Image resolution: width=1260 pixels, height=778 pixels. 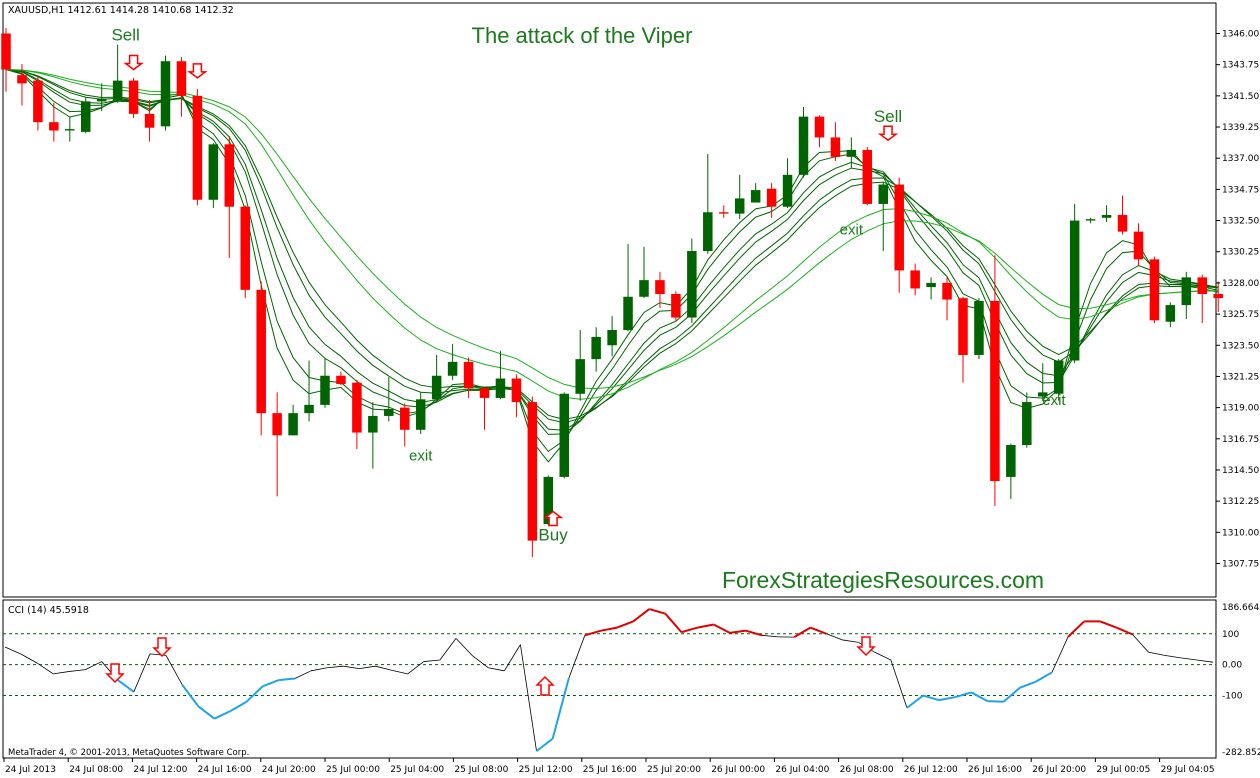 What do you see at coordinates (931, 770) in the screenshot?
I see `time-tick-label: 26 Jul 12:00` at bounding box center [931, 770].